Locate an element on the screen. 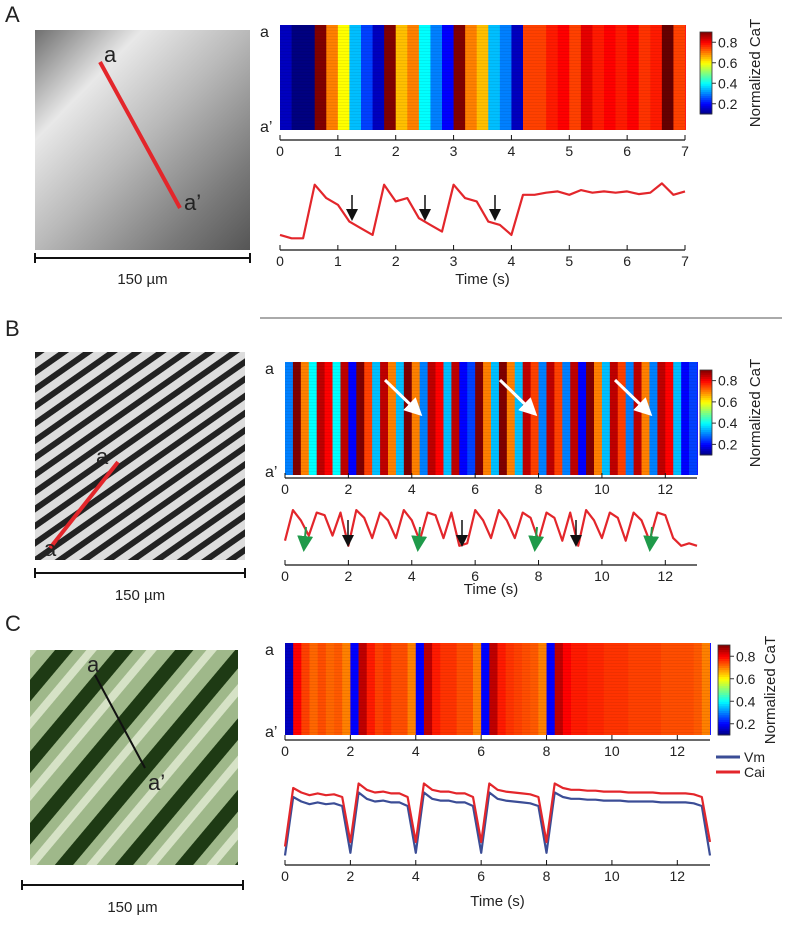 The width and height of the screenshot is (800, 929). scan-line is located at coordinates (84, 505).